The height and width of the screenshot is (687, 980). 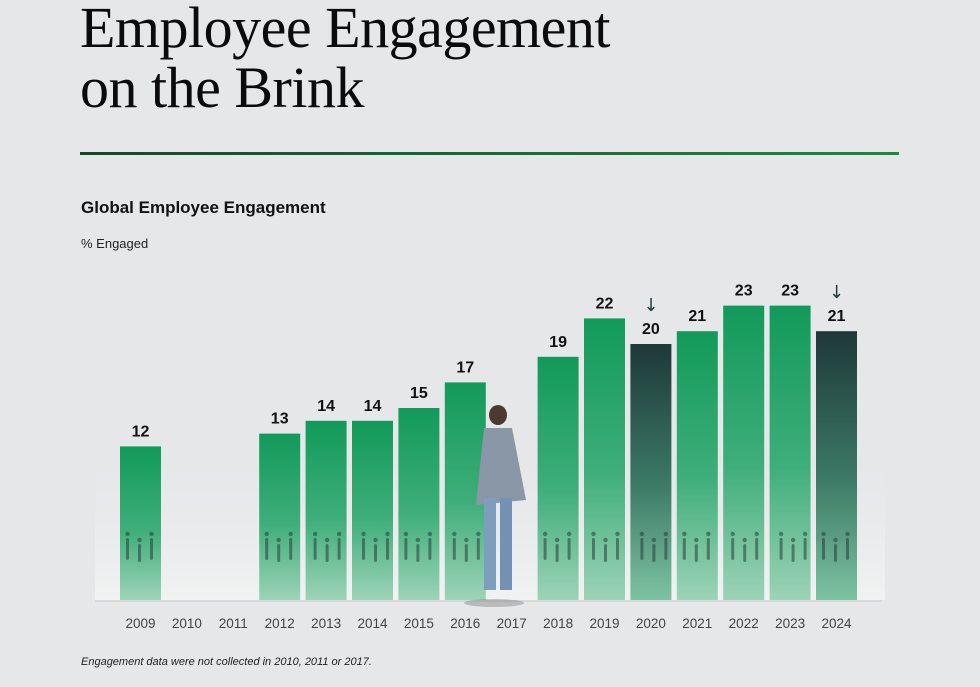 I want to click on page-title-line-2: on the Brink, so click(x=222, y=87).